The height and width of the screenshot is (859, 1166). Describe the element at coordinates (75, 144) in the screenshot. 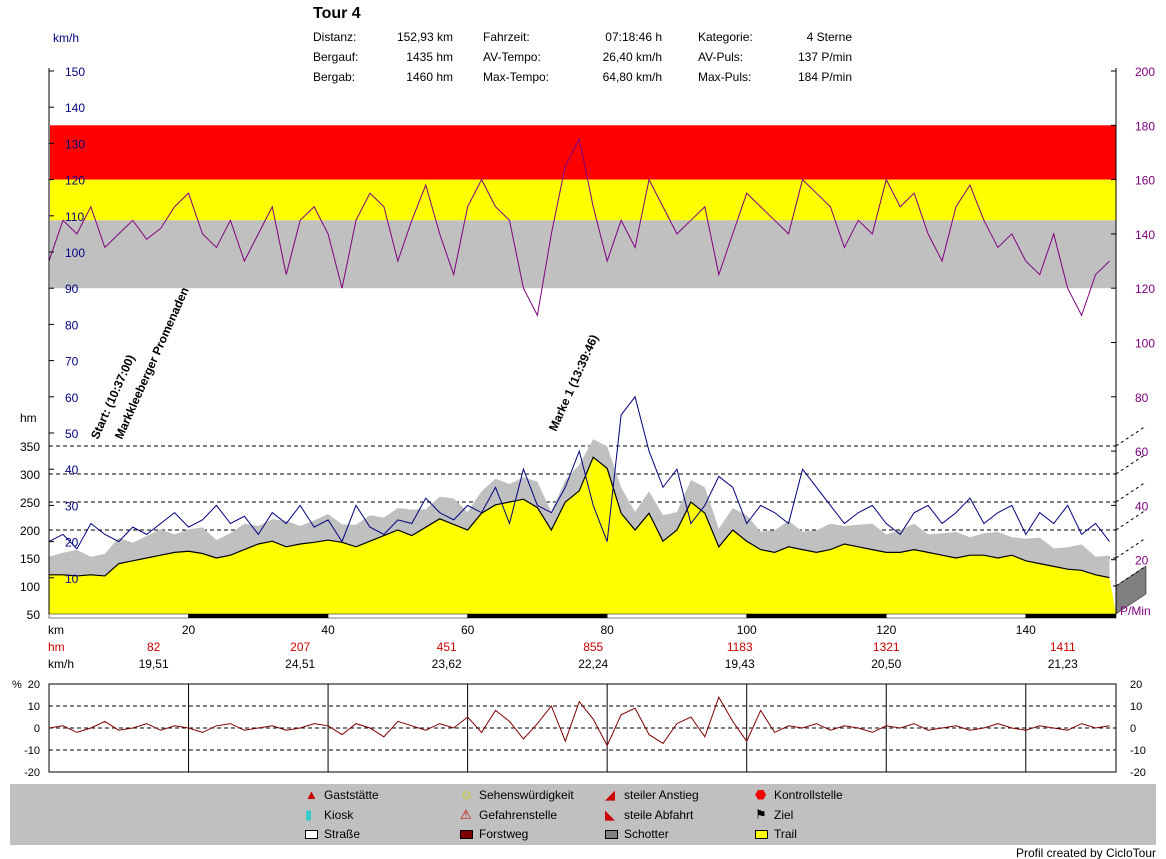

I see `speed-tick-label: 130` at that location.